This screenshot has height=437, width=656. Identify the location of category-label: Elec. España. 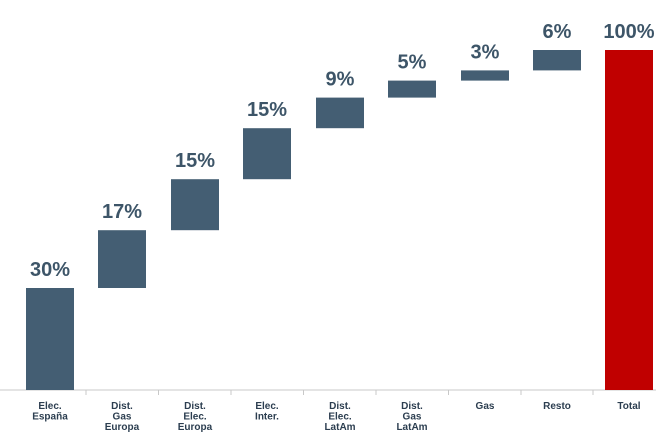
(50, 412).